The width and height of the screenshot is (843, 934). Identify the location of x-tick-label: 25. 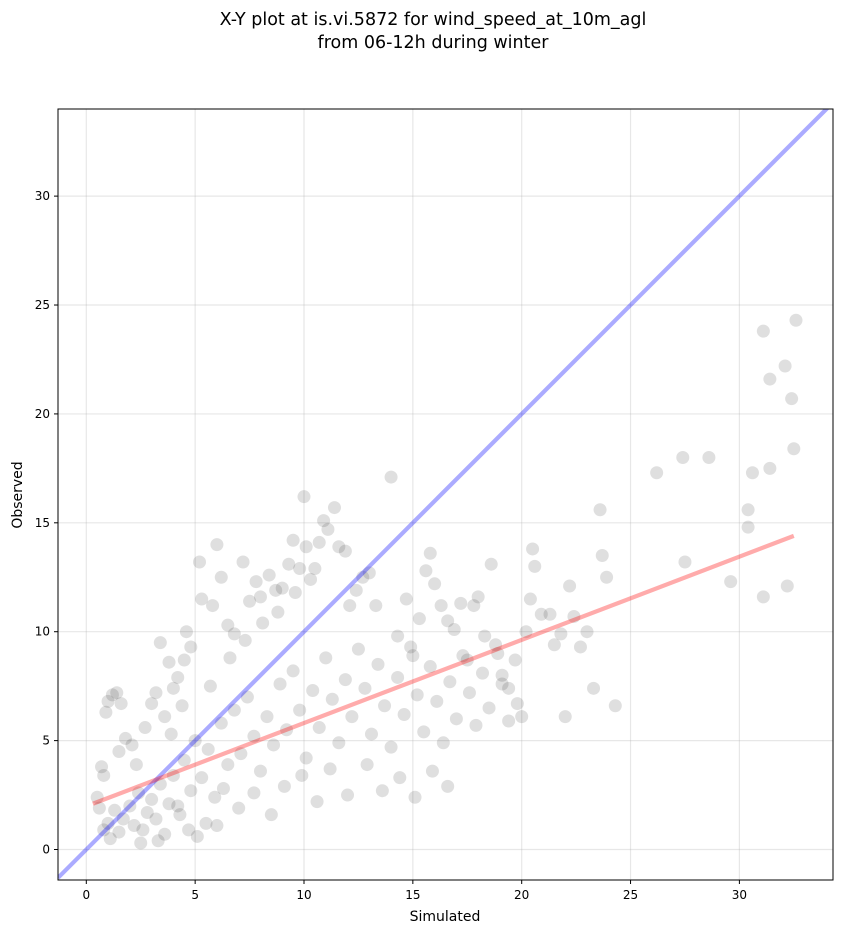
(630, 895).